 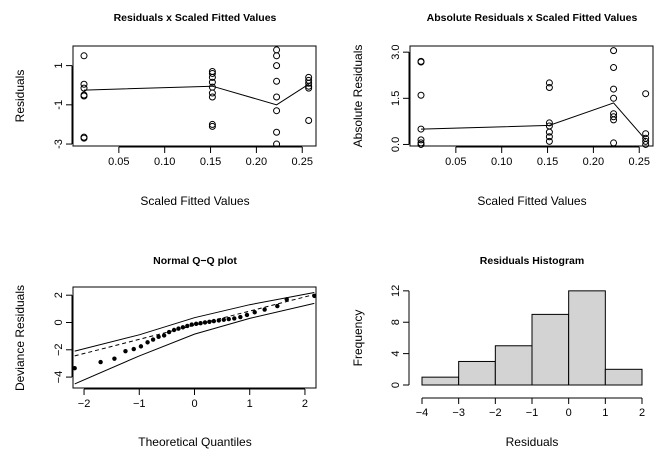 What do you see at coordinates (139, 404) in the screenshot?
I see `p3-x-tick-label: −1` at bounding box center [139, 404].